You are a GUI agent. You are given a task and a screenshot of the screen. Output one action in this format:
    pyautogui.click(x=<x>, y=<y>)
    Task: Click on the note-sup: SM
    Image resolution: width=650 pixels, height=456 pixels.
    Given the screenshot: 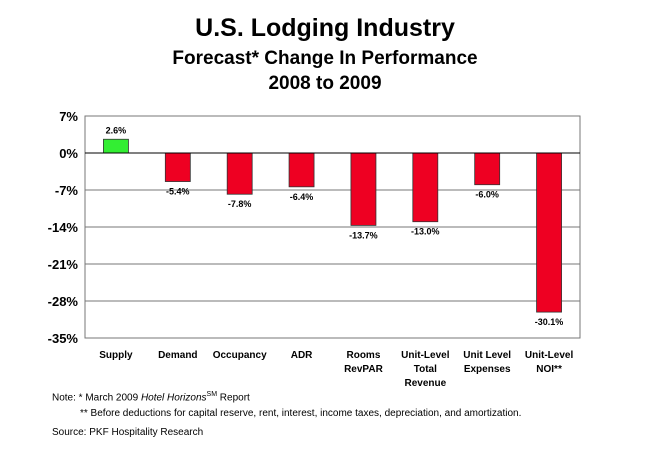 What is the action you would take?
    pyautogui.click(x=212, y=394)
    